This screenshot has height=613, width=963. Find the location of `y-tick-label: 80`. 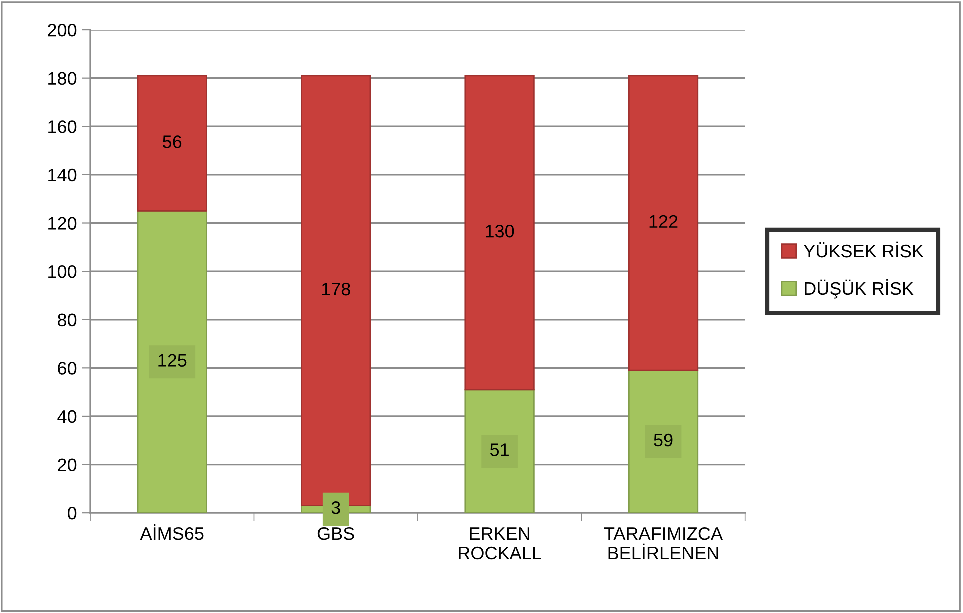

y-tick-label: 80 is located at coordinates (67, 320).